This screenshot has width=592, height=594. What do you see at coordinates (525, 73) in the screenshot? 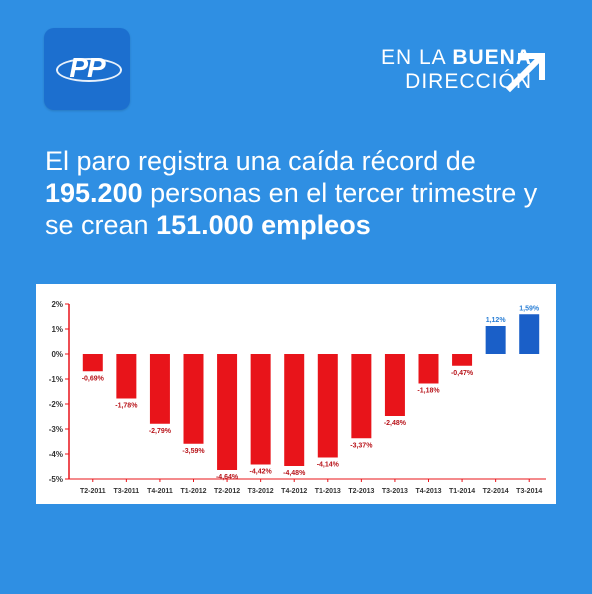
I see `arrow-up-right-icon` at bounding box center [525, 73].